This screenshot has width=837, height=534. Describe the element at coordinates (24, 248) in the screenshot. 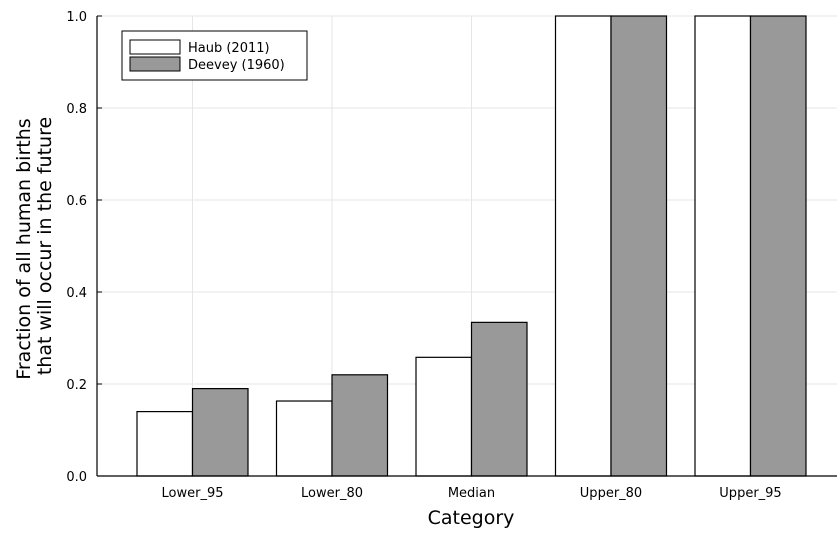

I see `y-axis-title-line-1: Fraction of all human births` at that location.